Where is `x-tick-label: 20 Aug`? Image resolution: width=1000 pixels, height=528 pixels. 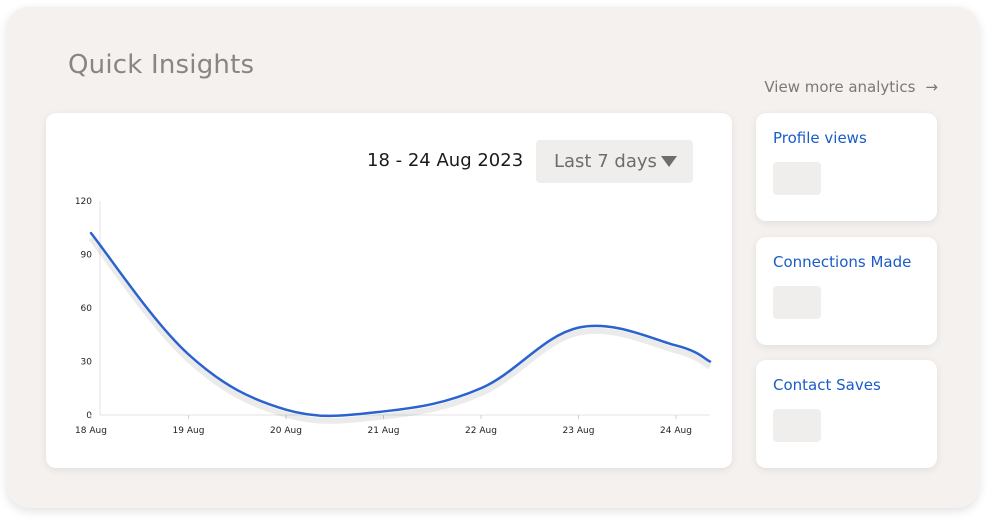
x-tick-label: 20 Aug is located at coordinates (286, 431).